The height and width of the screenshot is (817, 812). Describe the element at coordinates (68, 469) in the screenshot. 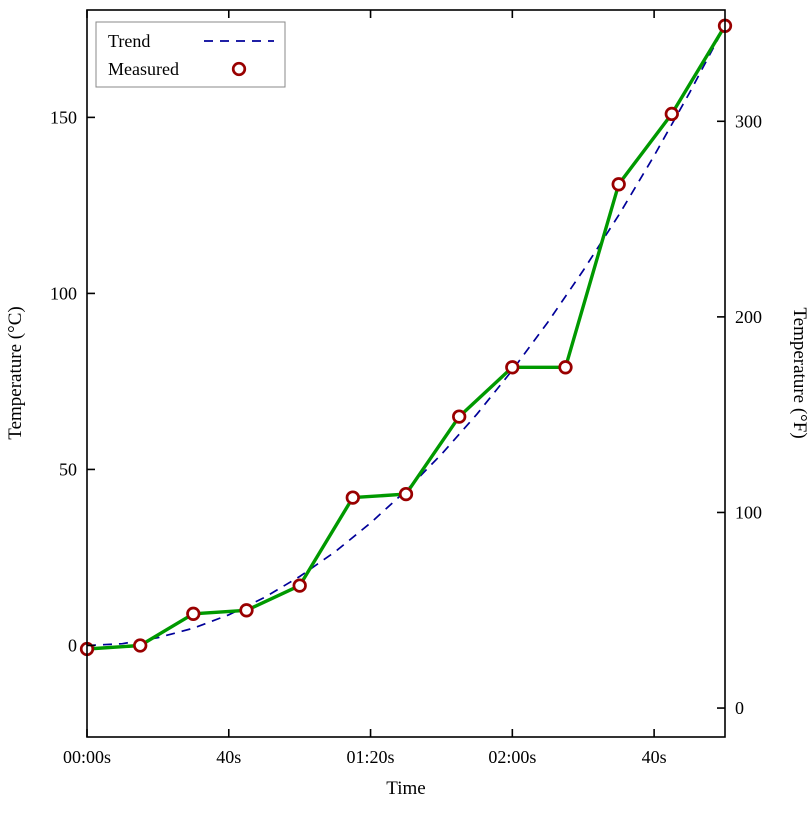

I see `y-tick-label-left: 50` at that location.